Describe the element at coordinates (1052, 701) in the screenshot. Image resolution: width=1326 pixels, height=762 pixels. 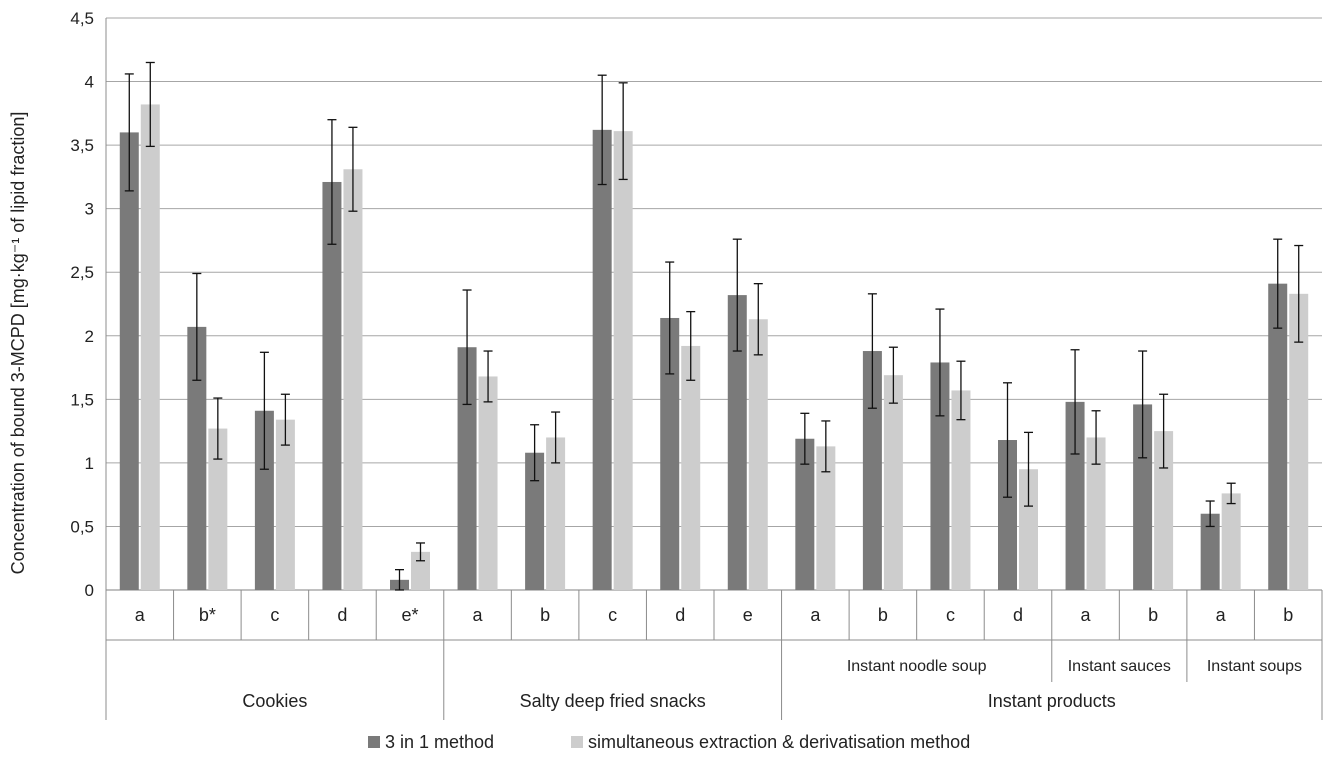
I see `group-label: Instant products` at that location.